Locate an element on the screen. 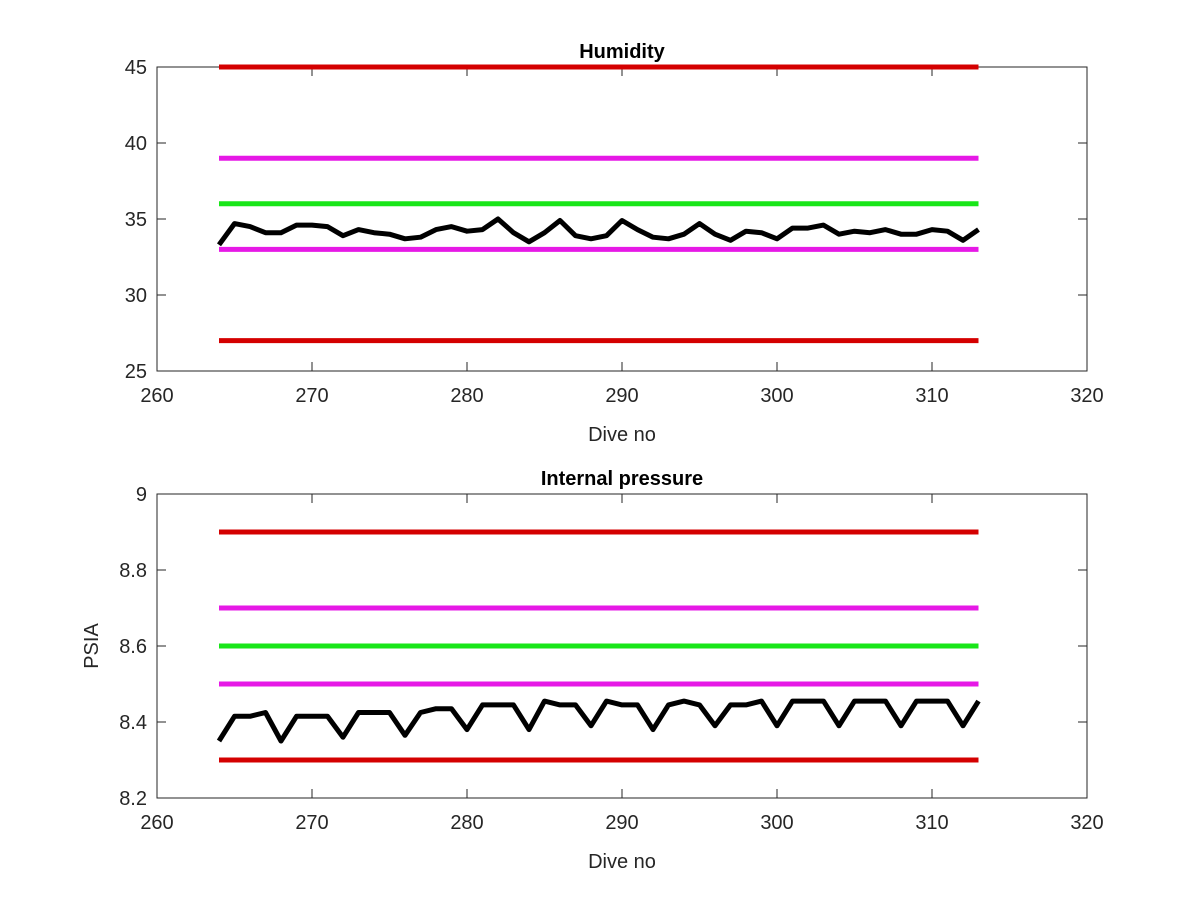 This screenshot has height=900, width=1200. y-tick-label: 8.4 is located at coordinates (133, 723).